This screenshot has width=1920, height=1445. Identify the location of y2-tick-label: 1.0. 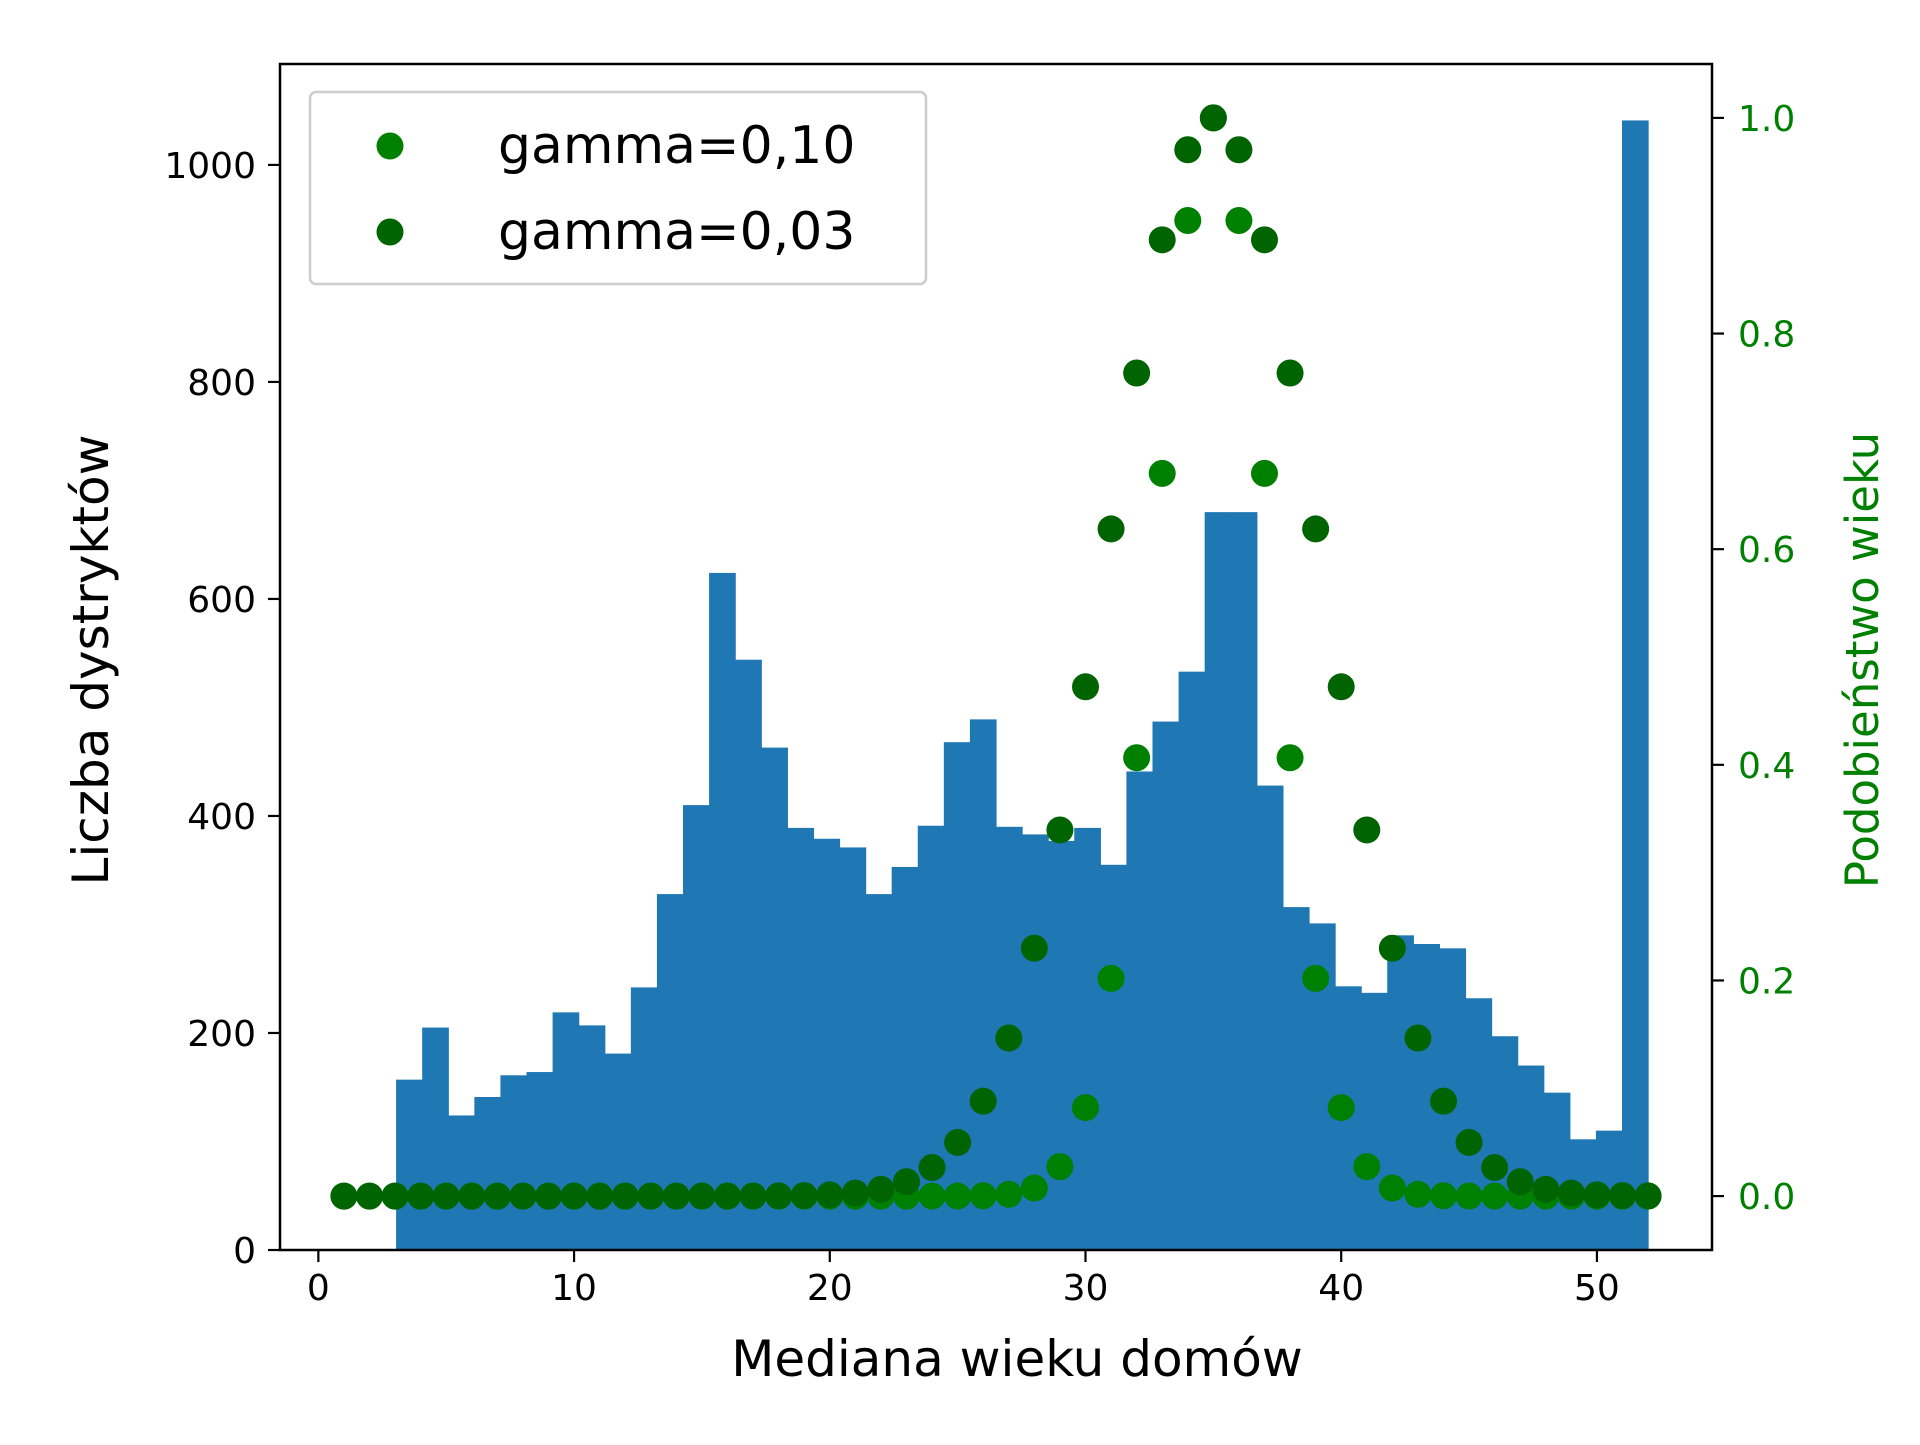
(1766, 119).